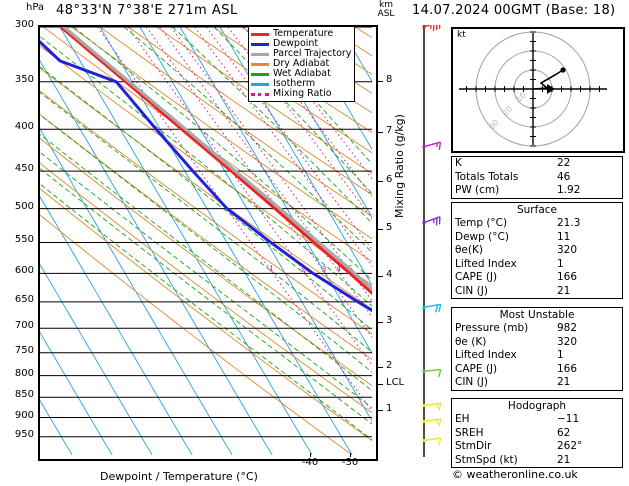 This screenshot has height=486, width=629. What do you see at coordinates (477, 190) in the screenshot?
I see `info-key: PW (cm)` at bounding box center [477, 190].